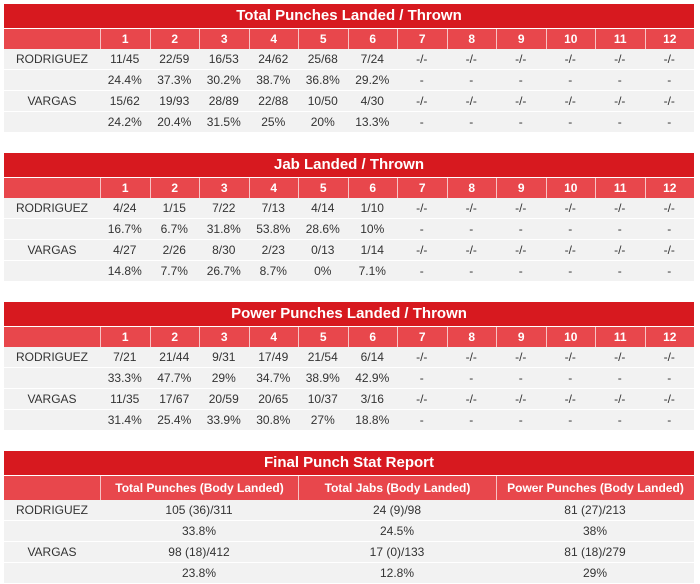 This screenshot has height=584, width=700. I want to click on landed-cell: 105 (36)/311, so click(199, 510).